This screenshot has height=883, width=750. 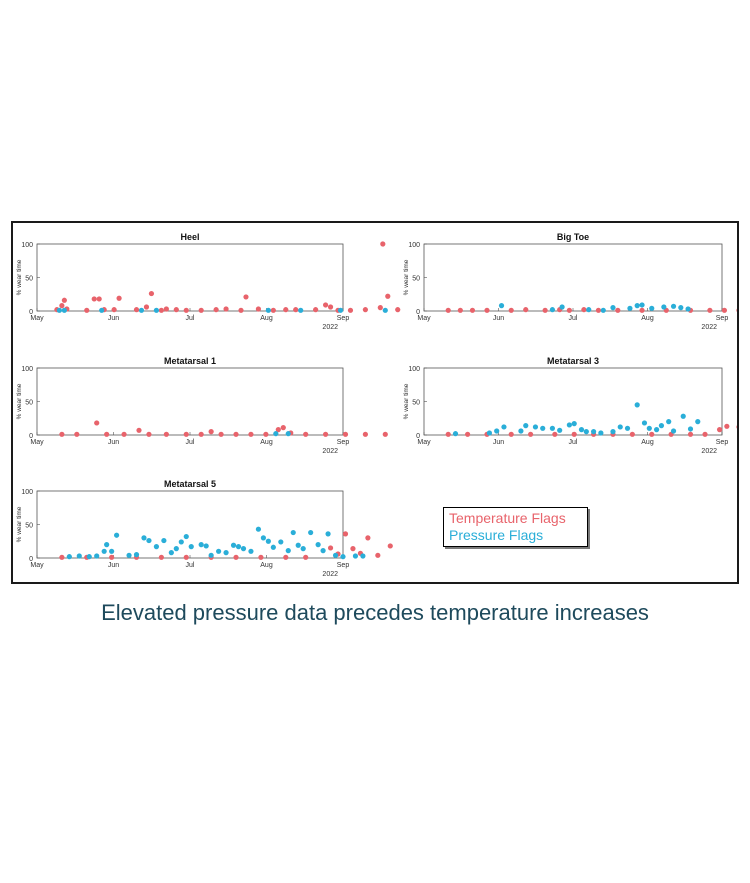 I want to click on x-tick-label: Jun, so click(x=498, y=442).